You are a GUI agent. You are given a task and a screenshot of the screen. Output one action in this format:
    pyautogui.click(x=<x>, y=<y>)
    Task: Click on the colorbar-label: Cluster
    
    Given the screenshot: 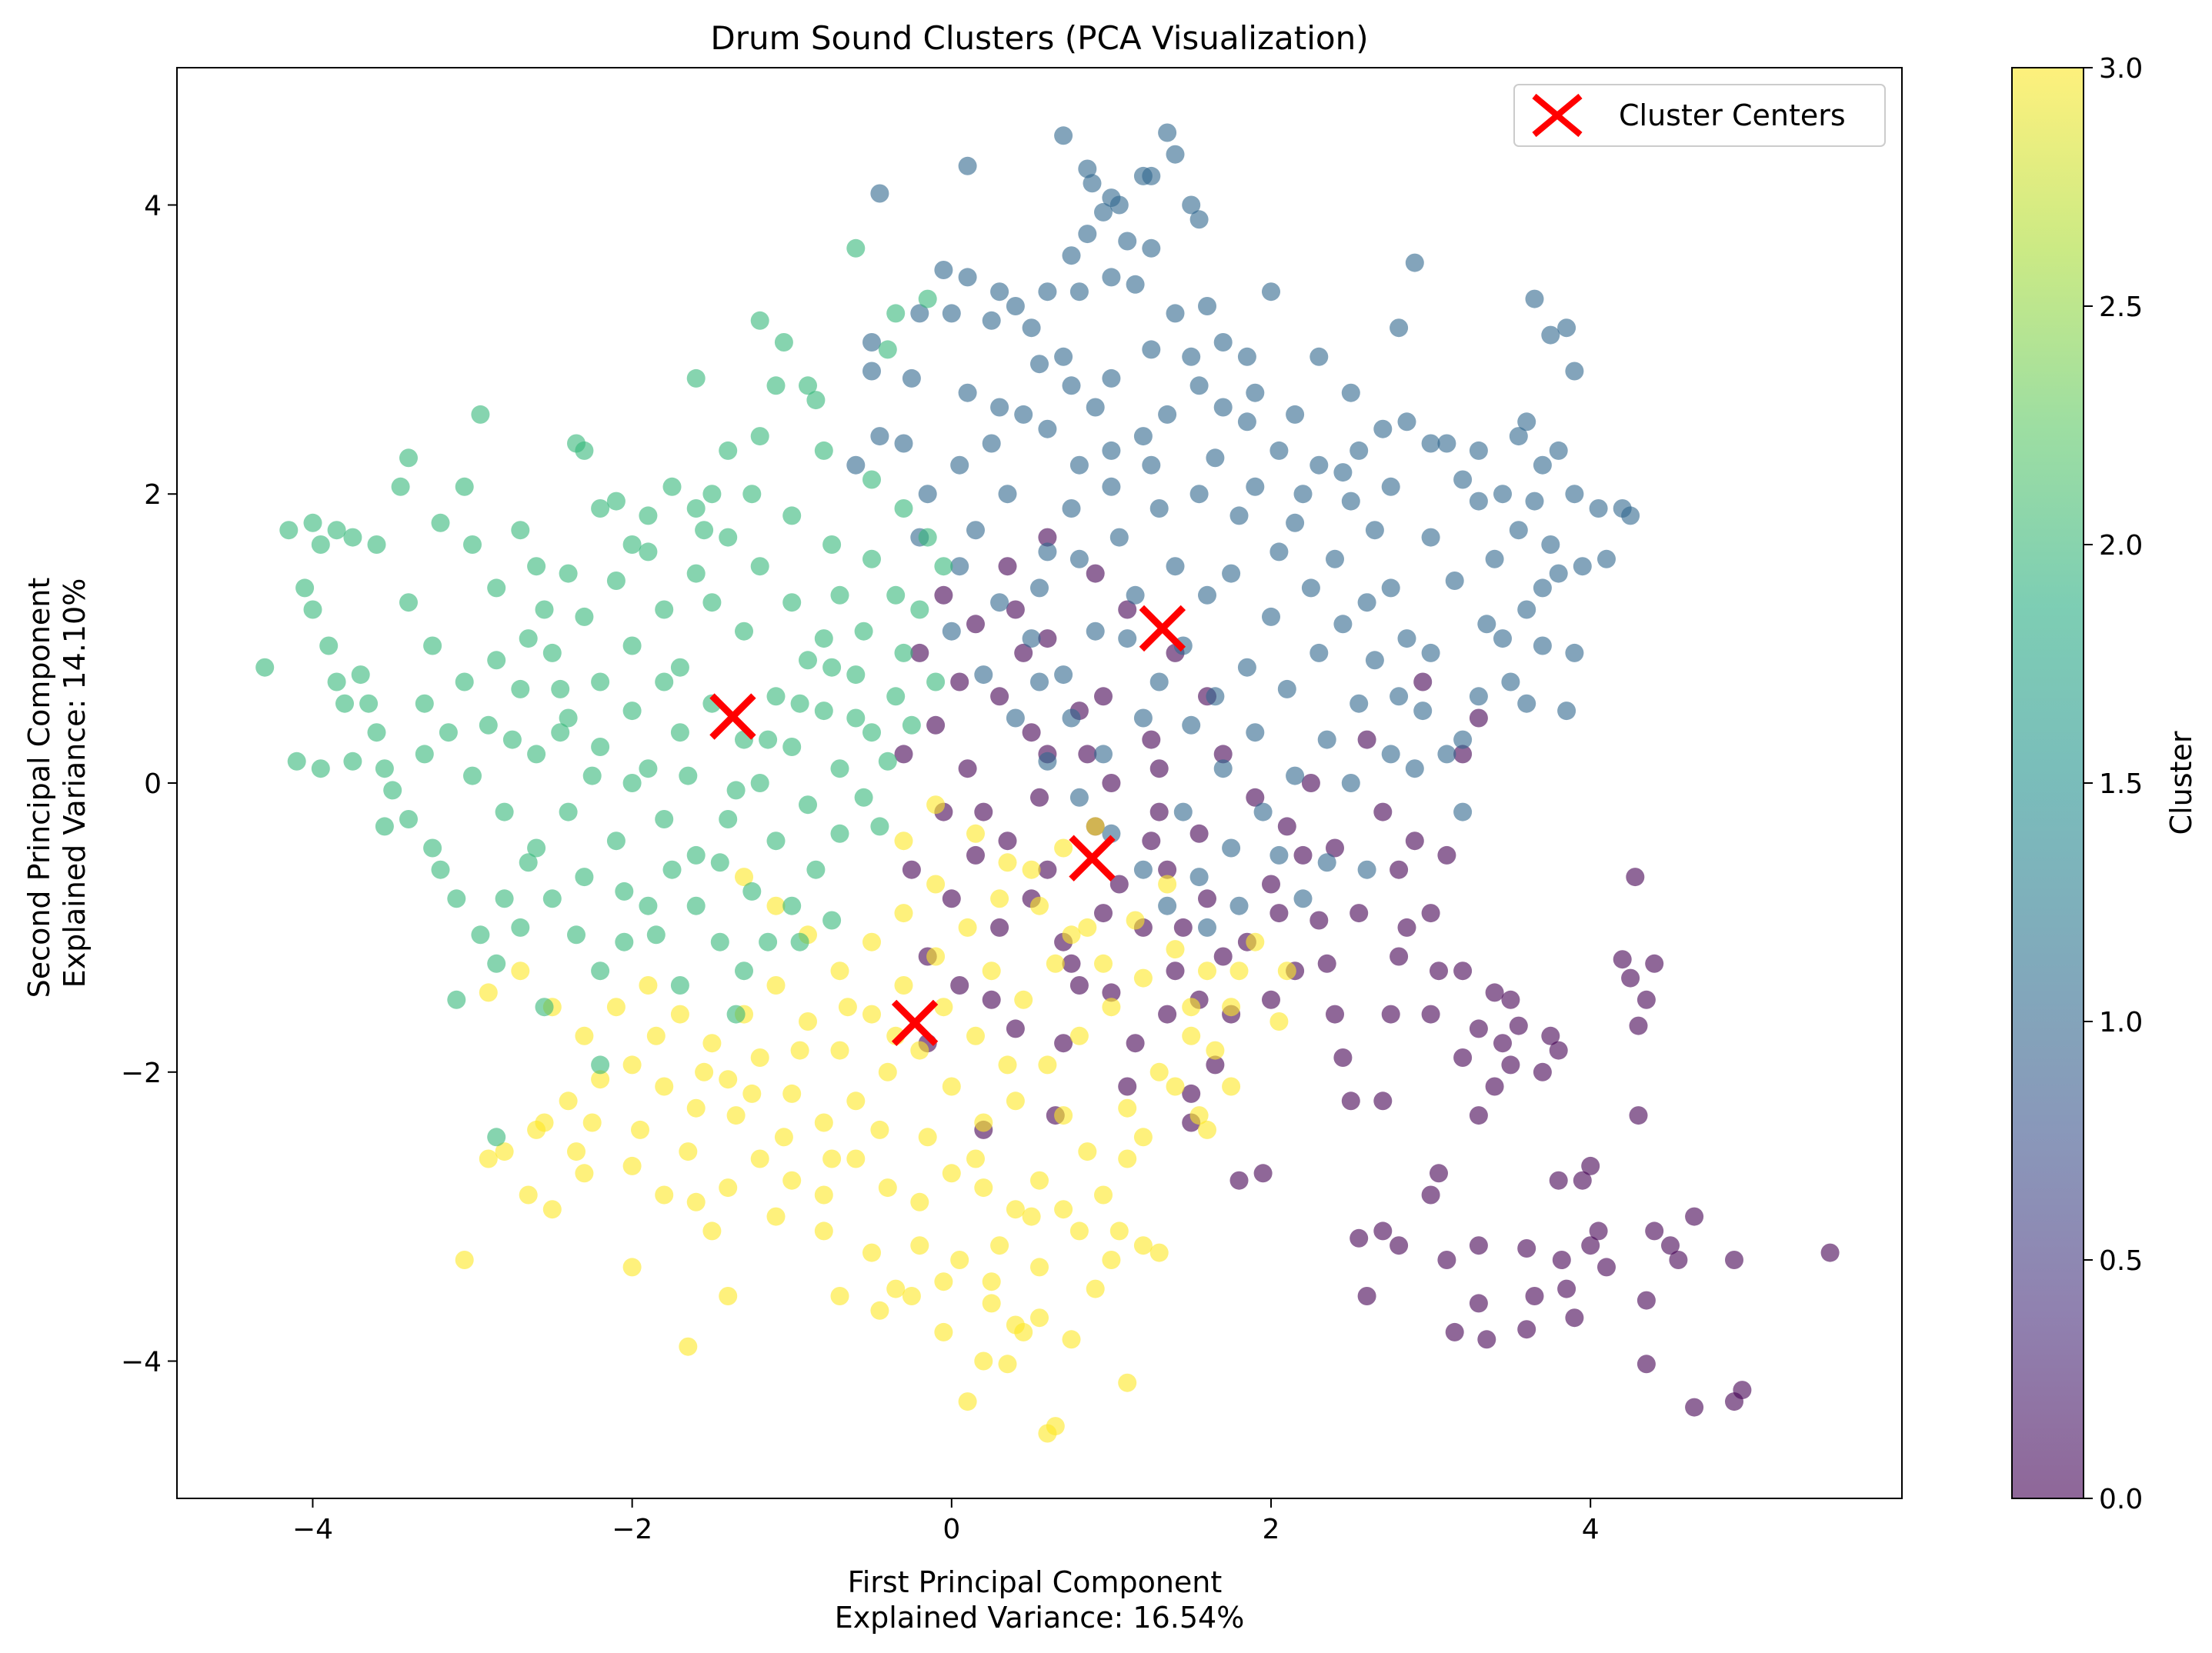 What is the action you would take?
    pyautogui.click(x=2181, y=783)
    